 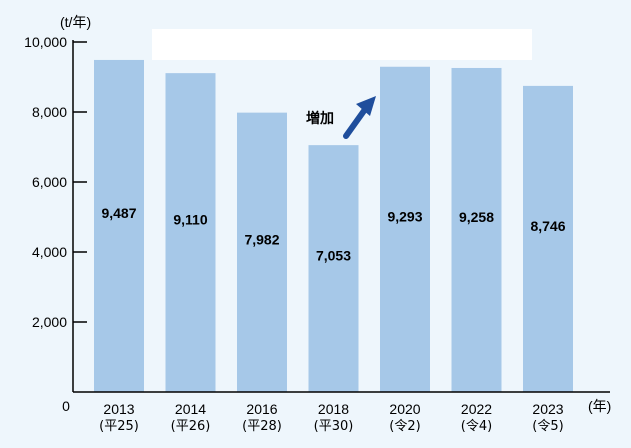 What do you see at coordinates (547, 426) in the screenshot?
I see `era-label-2023: (令5)` at bounding box center [547, 426].